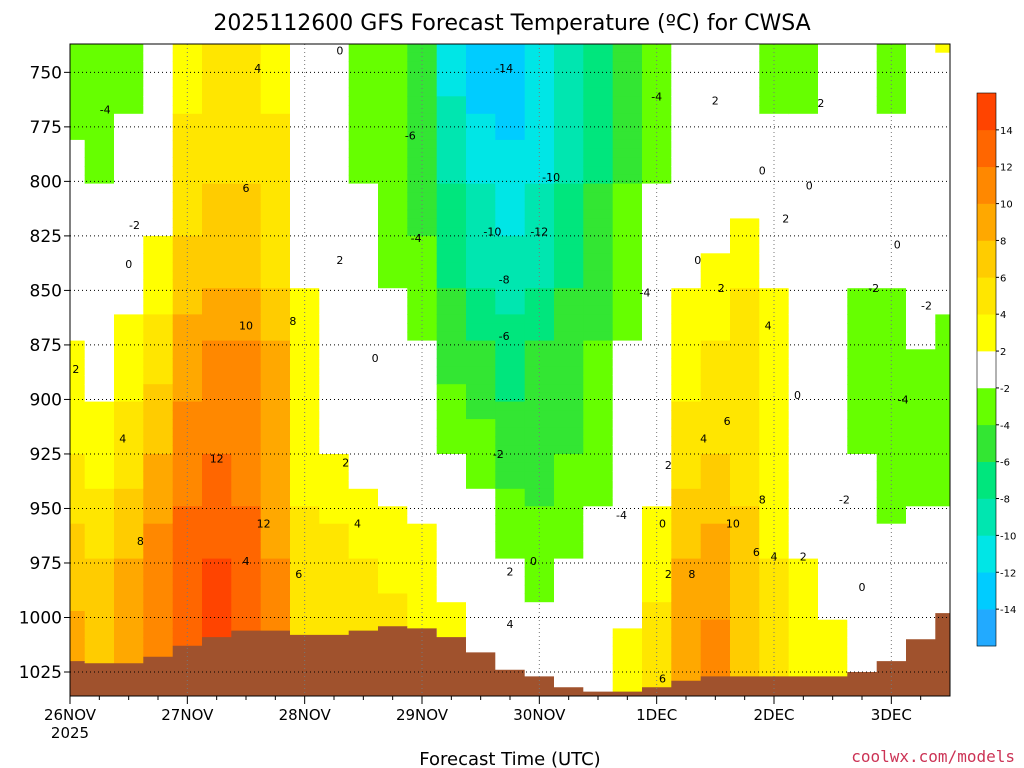 This screenshot has height=768, width=1024. What do you see at coordinates (40, 673) in the screenshot?
I see `y-tick-label: 1025` at bounding box center [40, 673].